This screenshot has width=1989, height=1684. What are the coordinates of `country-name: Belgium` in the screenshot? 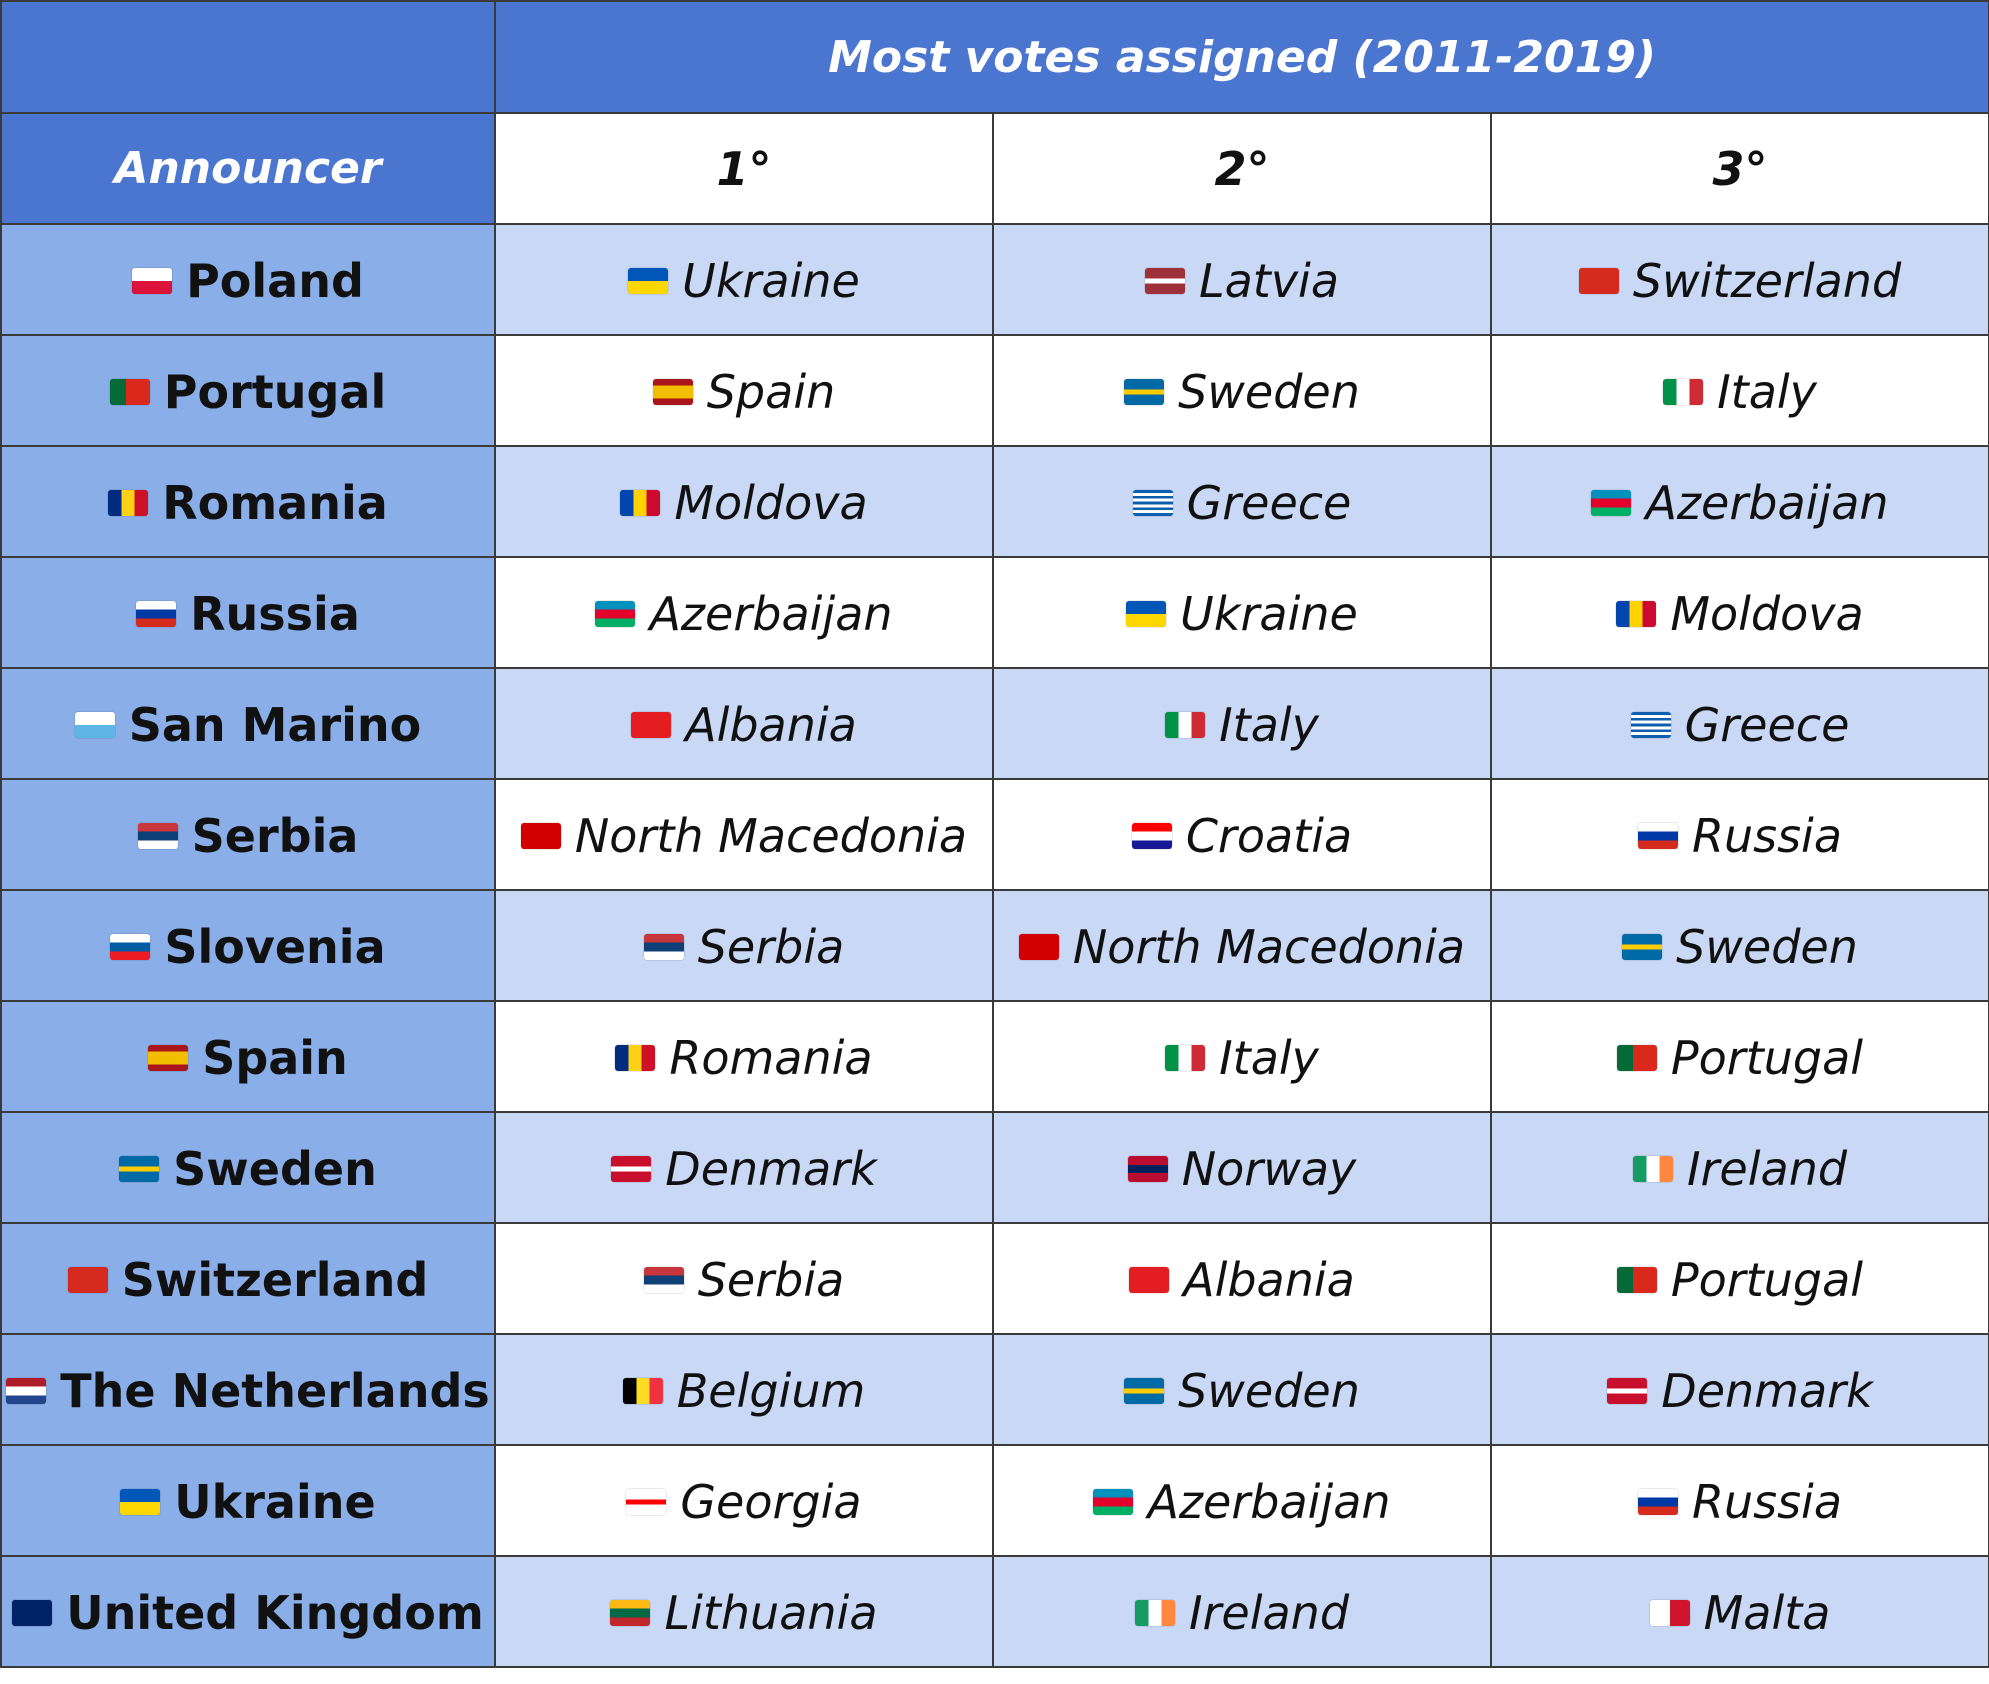 It's located at (771, 1391).